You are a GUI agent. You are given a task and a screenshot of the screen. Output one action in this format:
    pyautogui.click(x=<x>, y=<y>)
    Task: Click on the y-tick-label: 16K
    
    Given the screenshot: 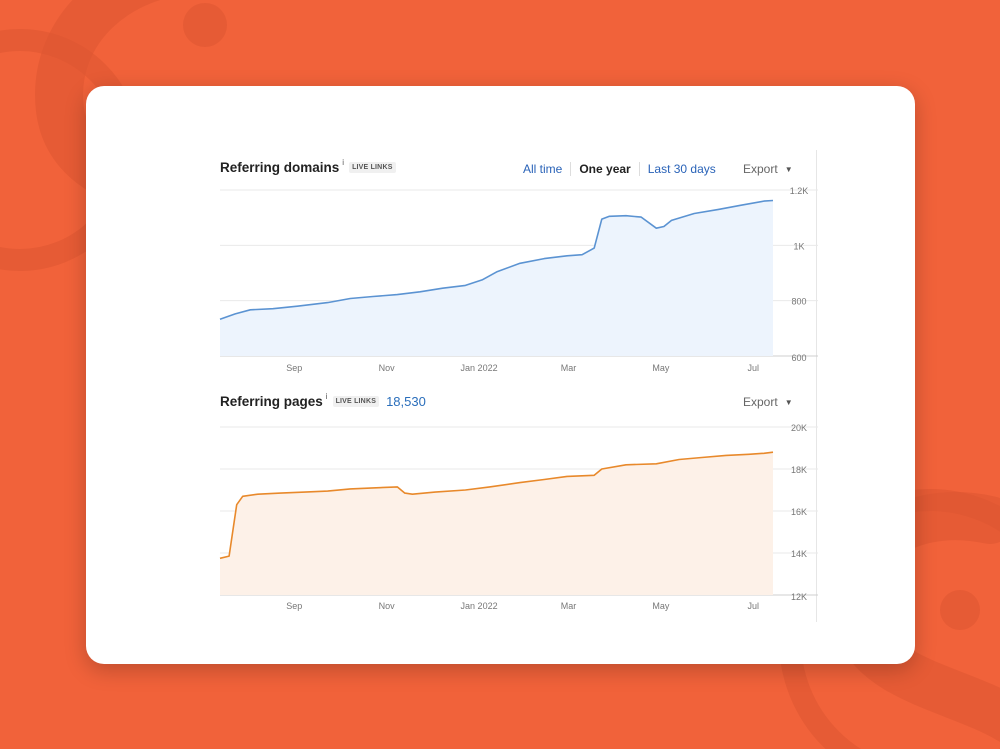 What is the action you would take?
    pyautogui.click(x=799, y=512)
    